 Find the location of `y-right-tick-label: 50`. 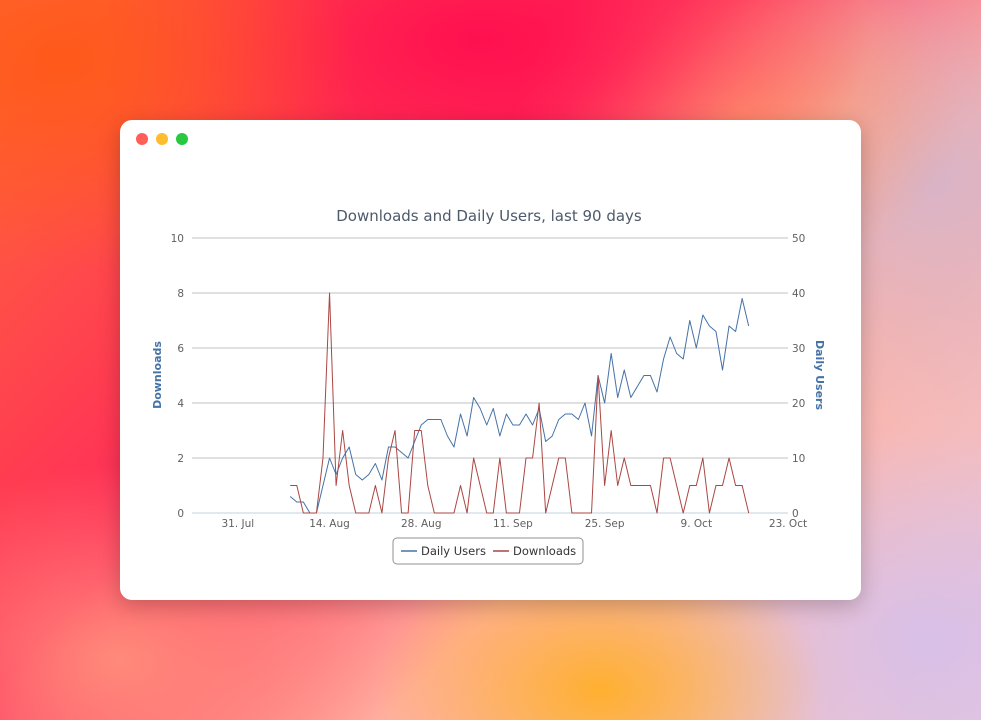

y-right-tick-label: 50 is located at coordinates (798, 239).